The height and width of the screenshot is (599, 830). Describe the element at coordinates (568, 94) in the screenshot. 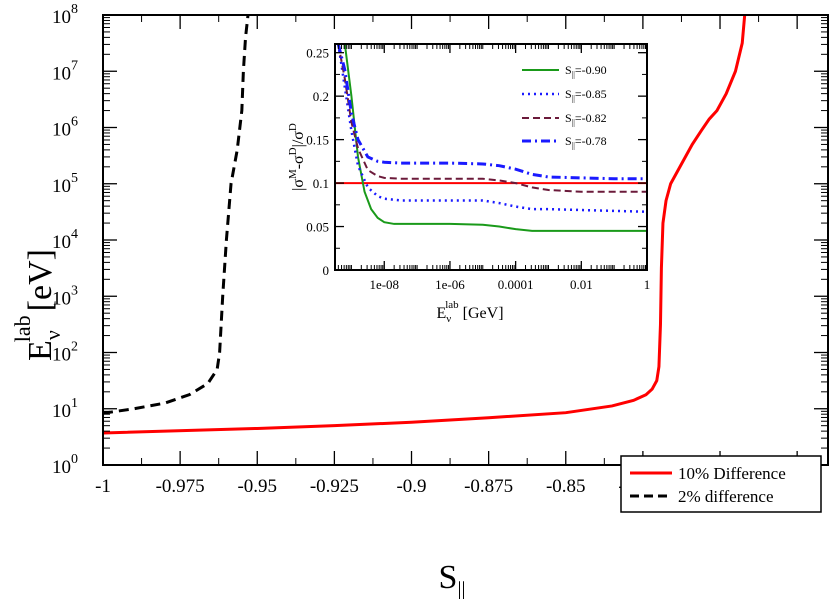

I see `inset-legend-s-085: S` at that location.